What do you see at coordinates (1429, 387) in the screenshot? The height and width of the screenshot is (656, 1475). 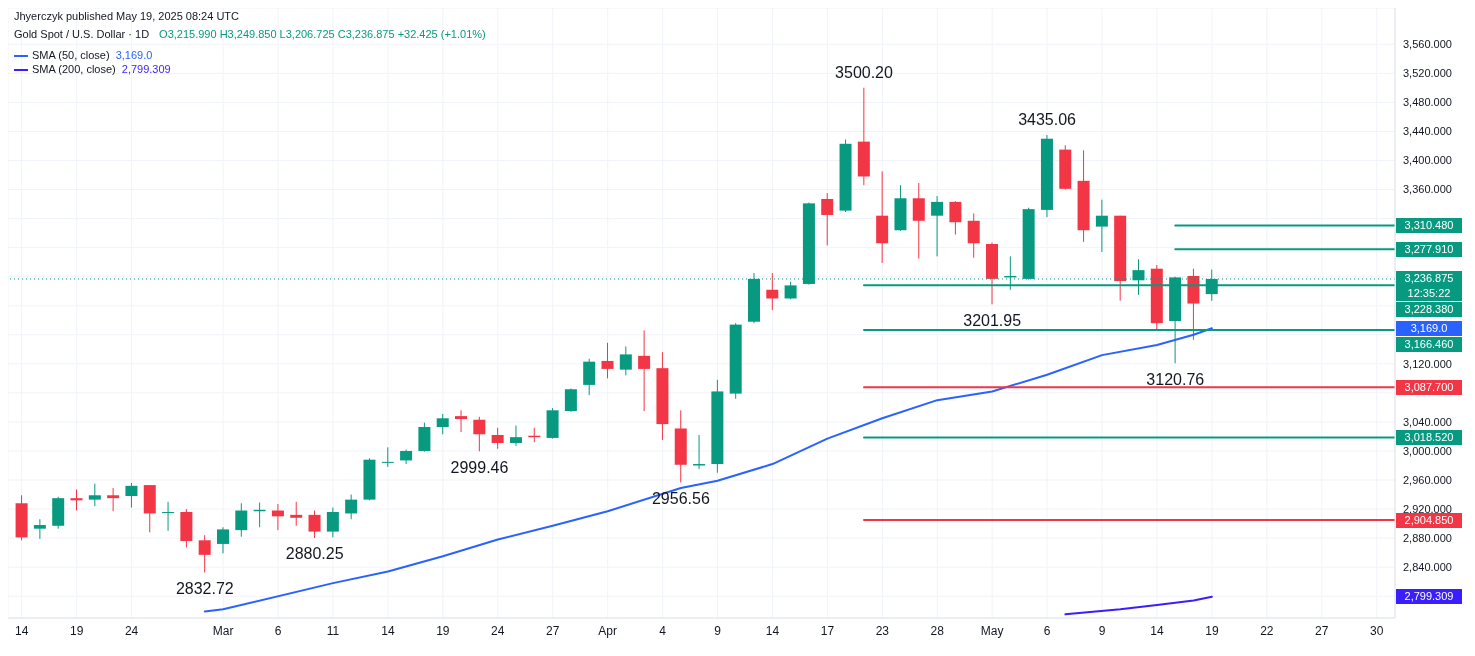 I see `data-label: 3,087.700` at bounding box center [1429, 387].